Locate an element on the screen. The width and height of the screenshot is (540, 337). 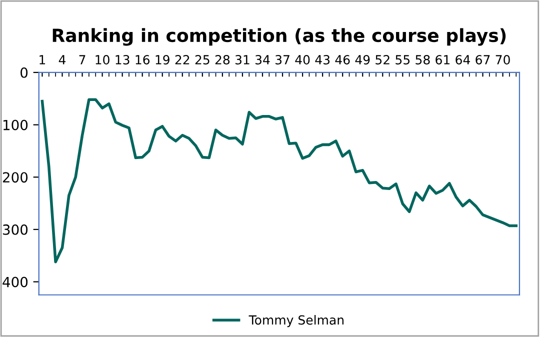
x-tick-label: 49 is located at coordinates (362, 59).